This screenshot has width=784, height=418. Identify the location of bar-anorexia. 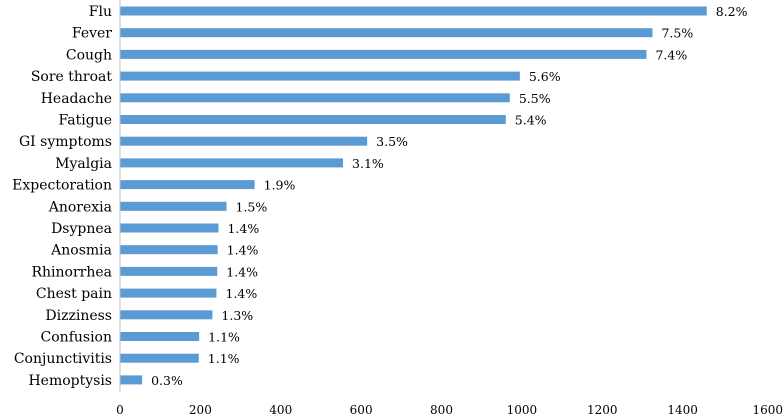
(173, 206).